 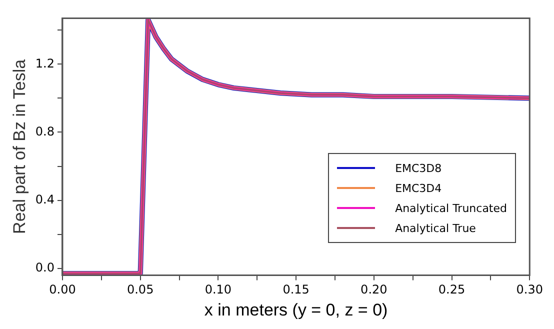 What do you see at coordinates (435, 228) in the screenshot?
I see `legend-label: Analytical True` at bounding box center [435, 228].